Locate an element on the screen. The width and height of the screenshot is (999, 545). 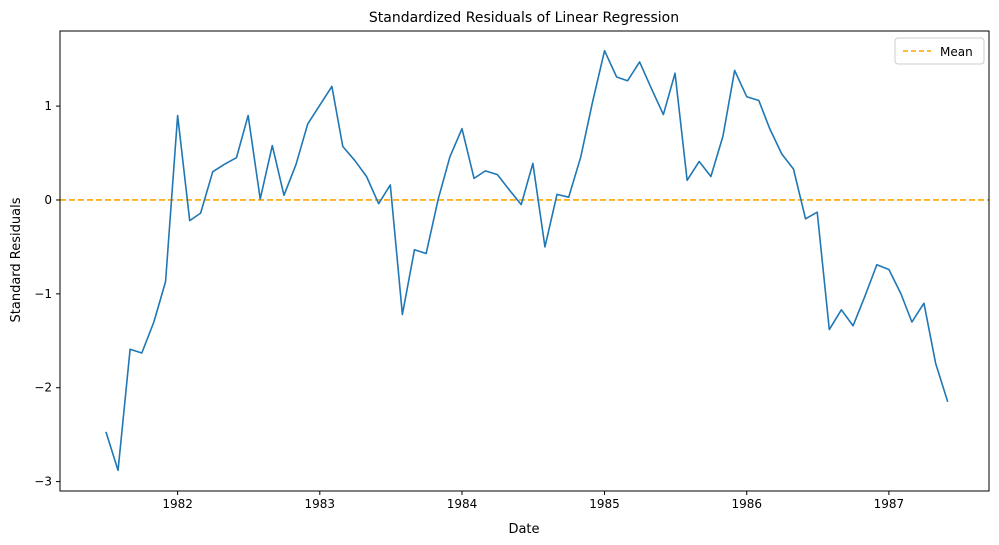
legend: Mean is located at coordinates (939, 51).